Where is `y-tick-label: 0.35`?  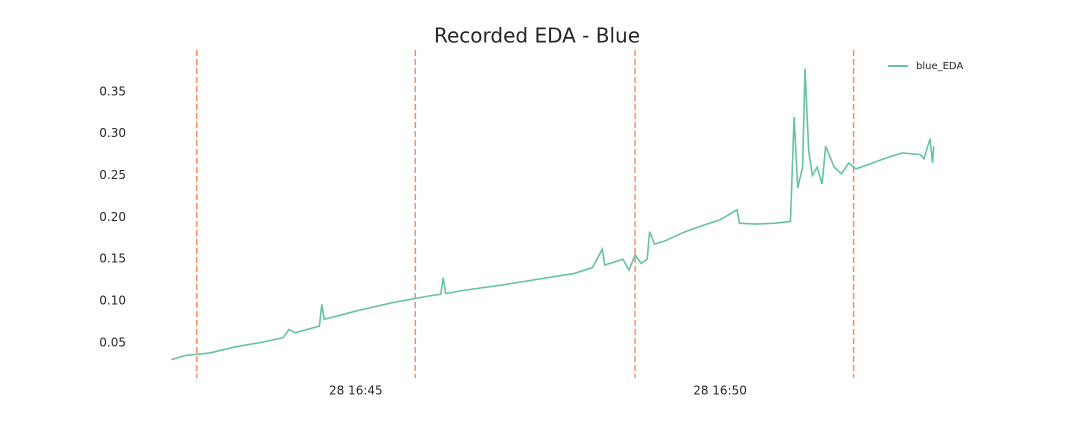 y-tick-label: 0.35 is located at coordinates (112, 91).